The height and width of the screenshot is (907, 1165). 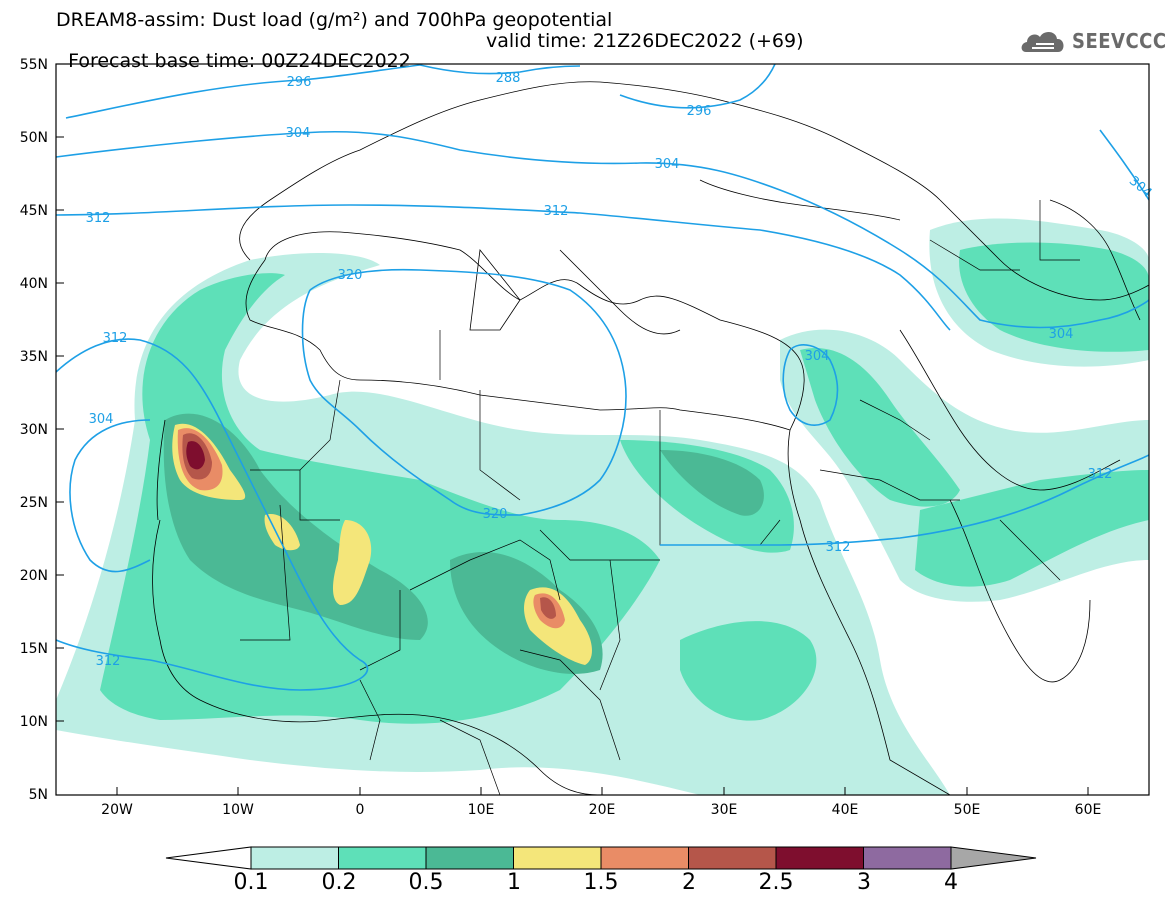 I want to click on lat-tick-label: 50N, so click(x=34, y=138).